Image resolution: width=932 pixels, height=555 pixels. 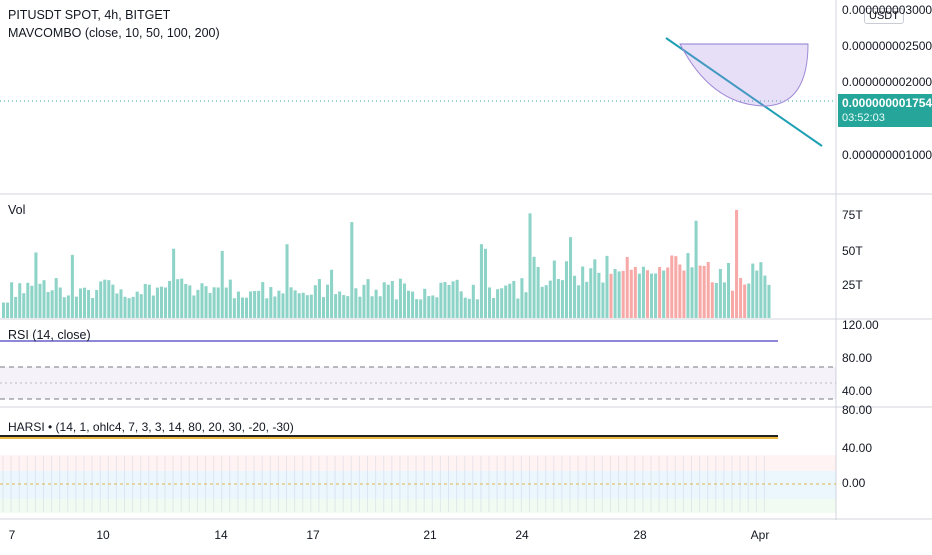 I want to click on harsi-label-0: 0.00, so click(x=854, y=483).